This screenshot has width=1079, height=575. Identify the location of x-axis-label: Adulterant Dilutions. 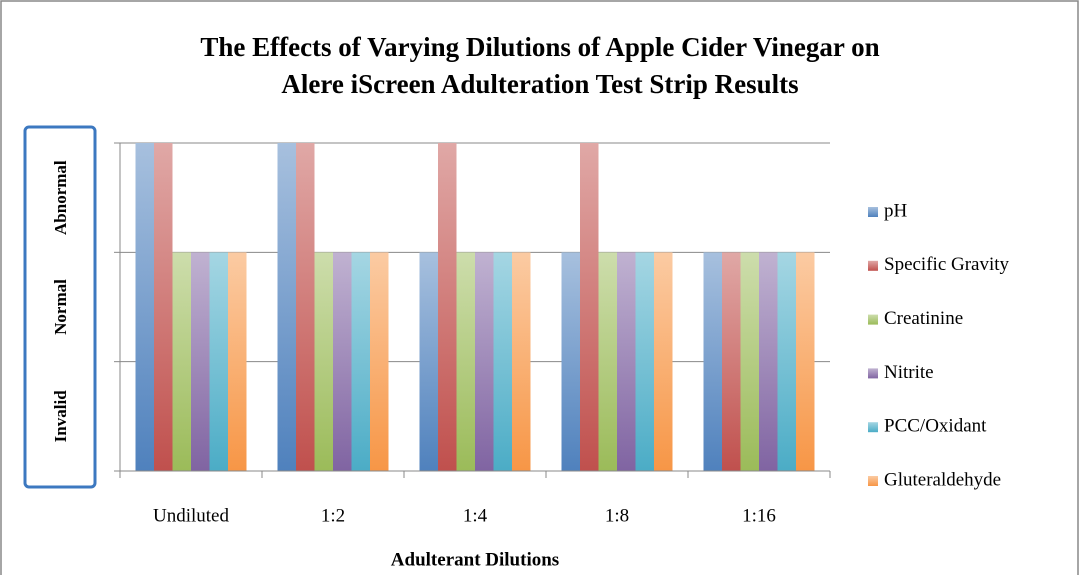
(475, 559).